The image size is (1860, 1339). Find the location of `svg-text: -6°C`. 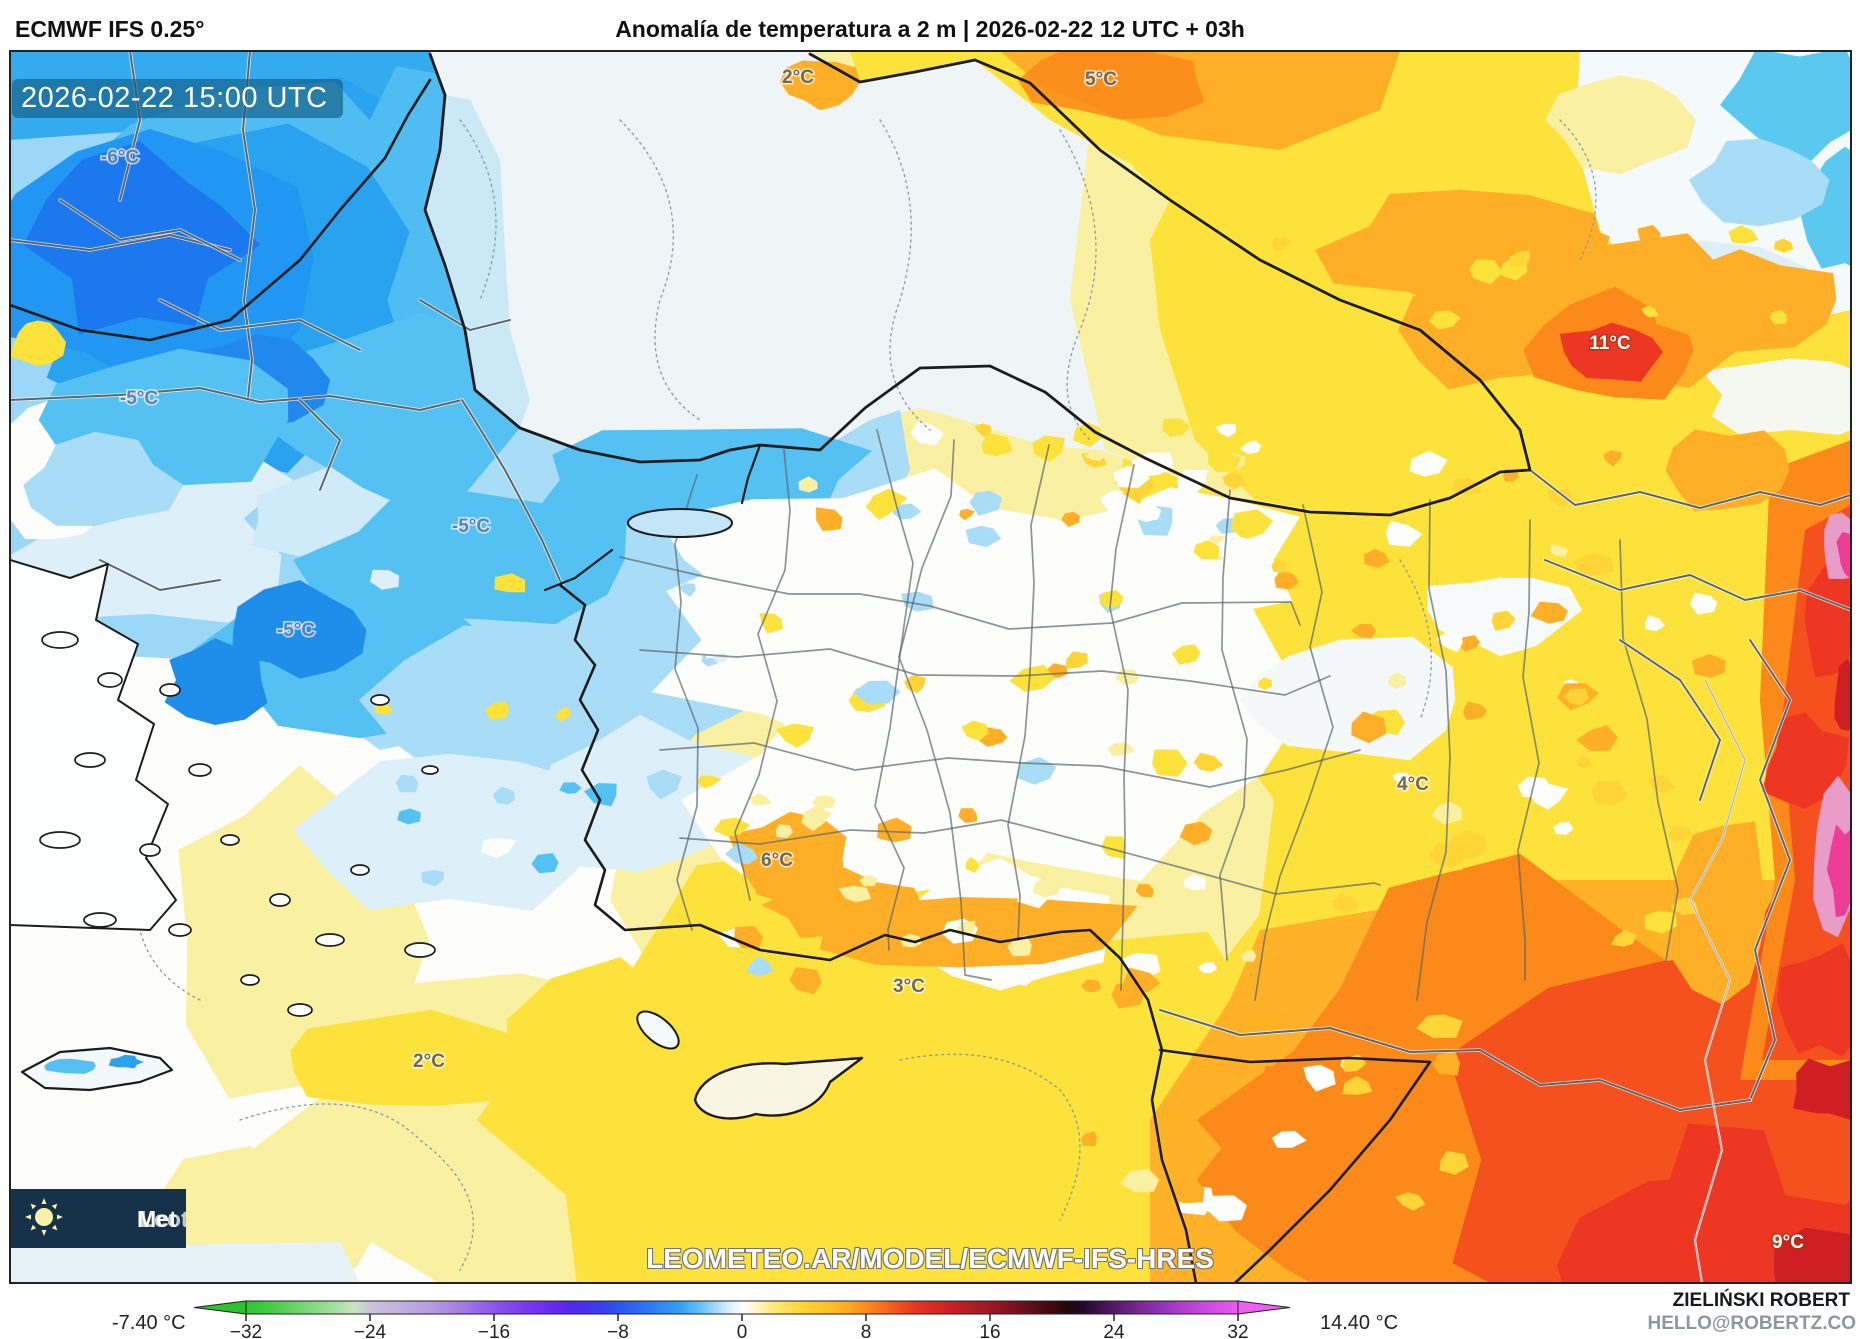

svg-text: -6°C is located at coordinates (120, 157).